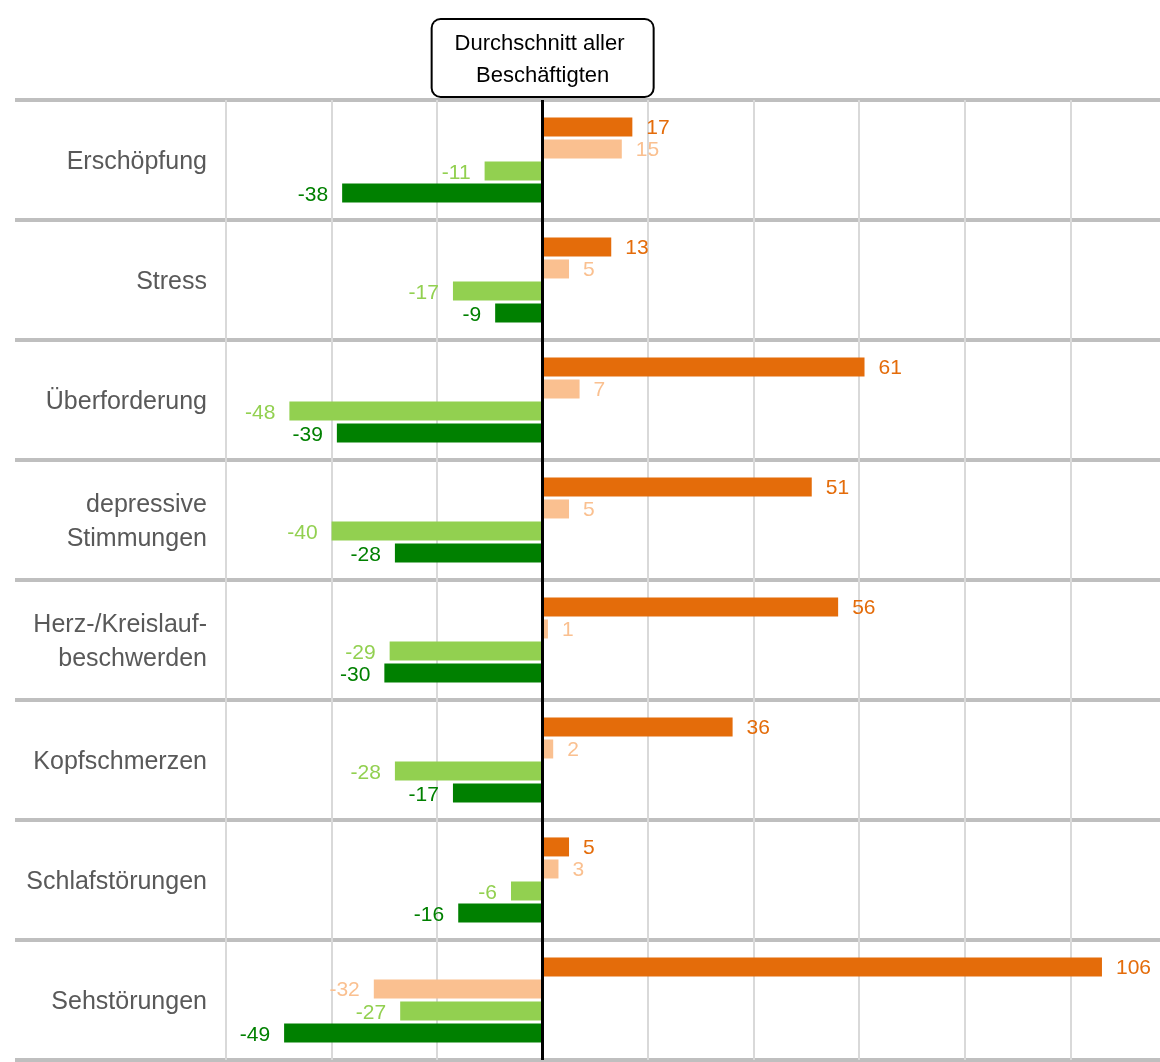 This screenshot has height=1062, width=1160. Describe the element at coordinates (567, 629) in the screenshot. I see `data-label: 1` at that location.